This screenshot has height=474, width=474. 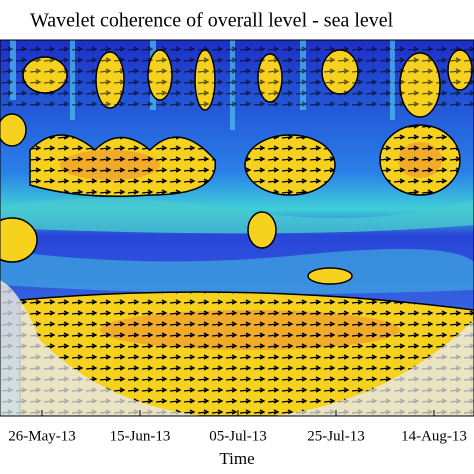 What do you see at coordinates (336, 436) in the screenshot?
I see `x-tick-label: 25-Jul-13` at bounding box center [336, 436].